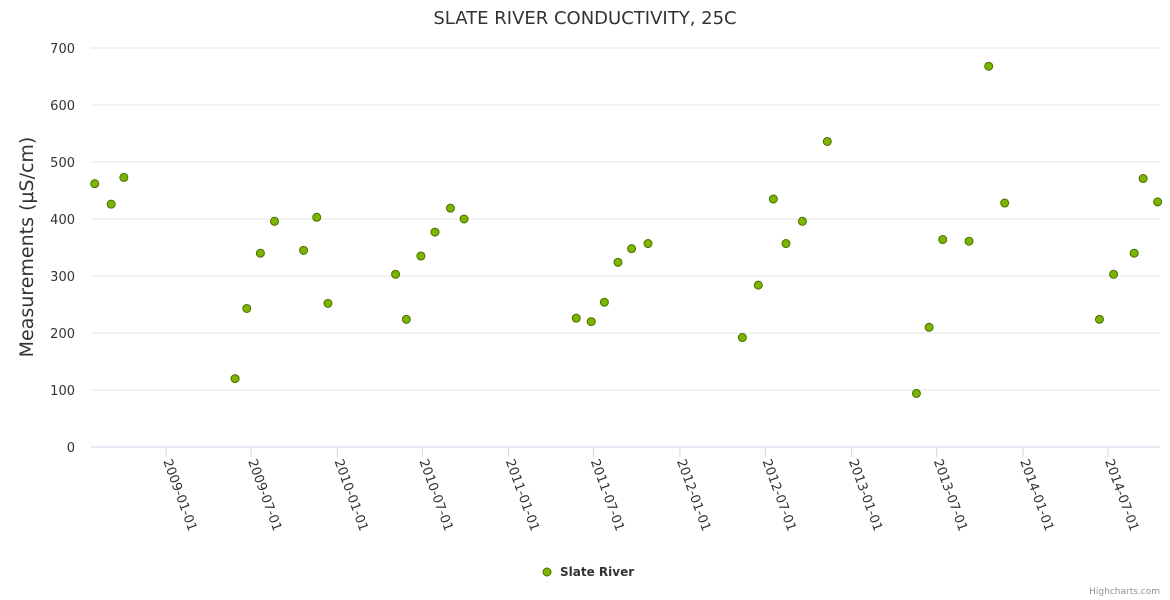 The width and height of the screenshot is (1170, 600). I want to click on legend: Slate River, so click(588, 572).